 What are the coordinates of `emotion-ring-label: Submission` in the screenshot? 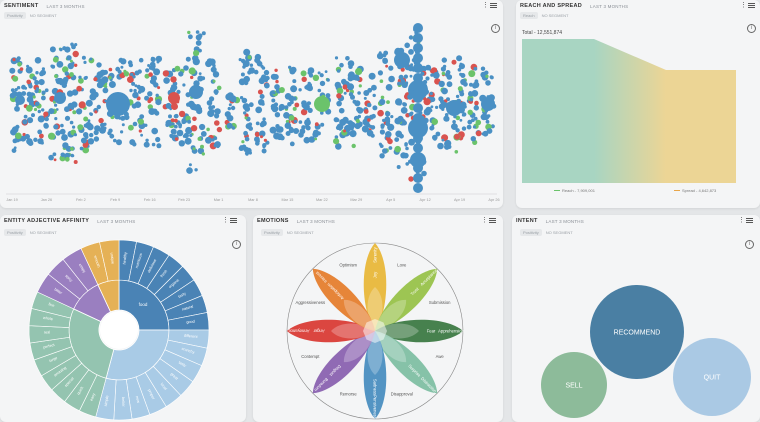 It's located at (440, 302).